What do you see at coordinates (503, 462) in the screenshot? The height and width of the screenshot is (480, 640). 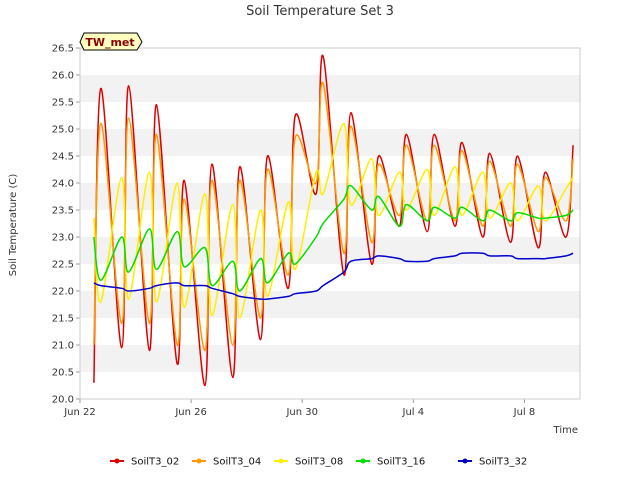 I see `legend-label: SoilT3_32` at bounding box center [503, 462].